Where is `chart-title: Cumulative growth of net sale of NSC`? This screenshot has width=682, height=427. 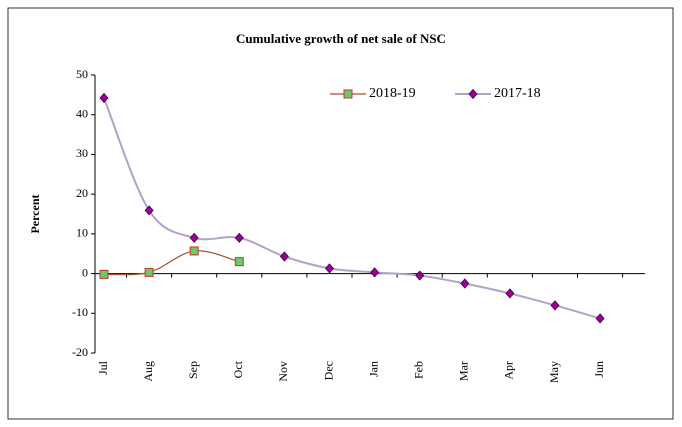
chart-title: Cumulative growth of net sale of NSC is located at coordinates (341, 38).